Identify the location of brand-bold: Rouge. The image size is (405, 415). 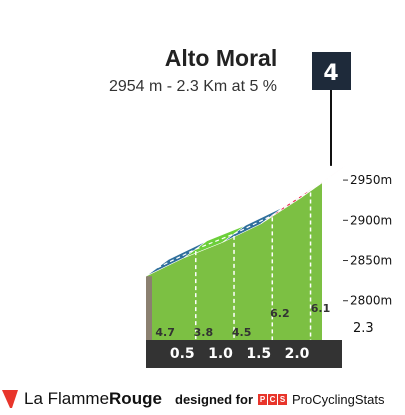
(135, 398).